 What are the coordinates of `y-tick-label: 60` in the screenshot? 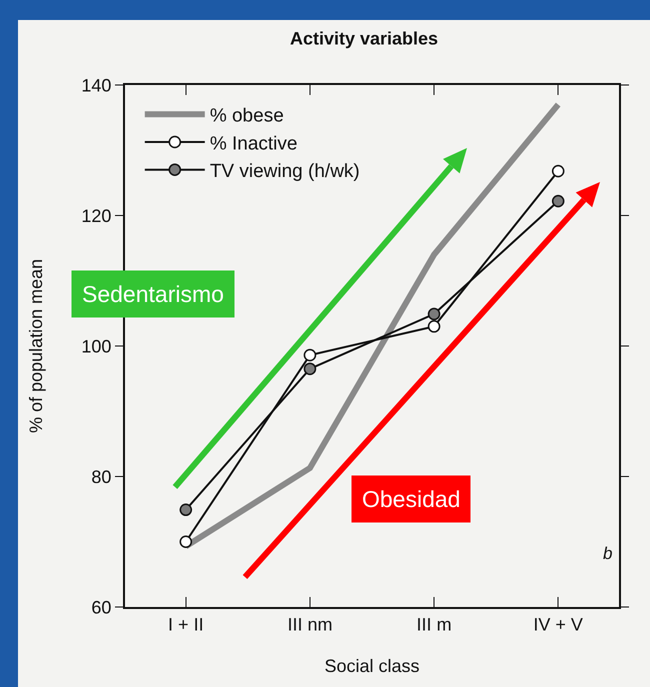 It's located at (101, 607).